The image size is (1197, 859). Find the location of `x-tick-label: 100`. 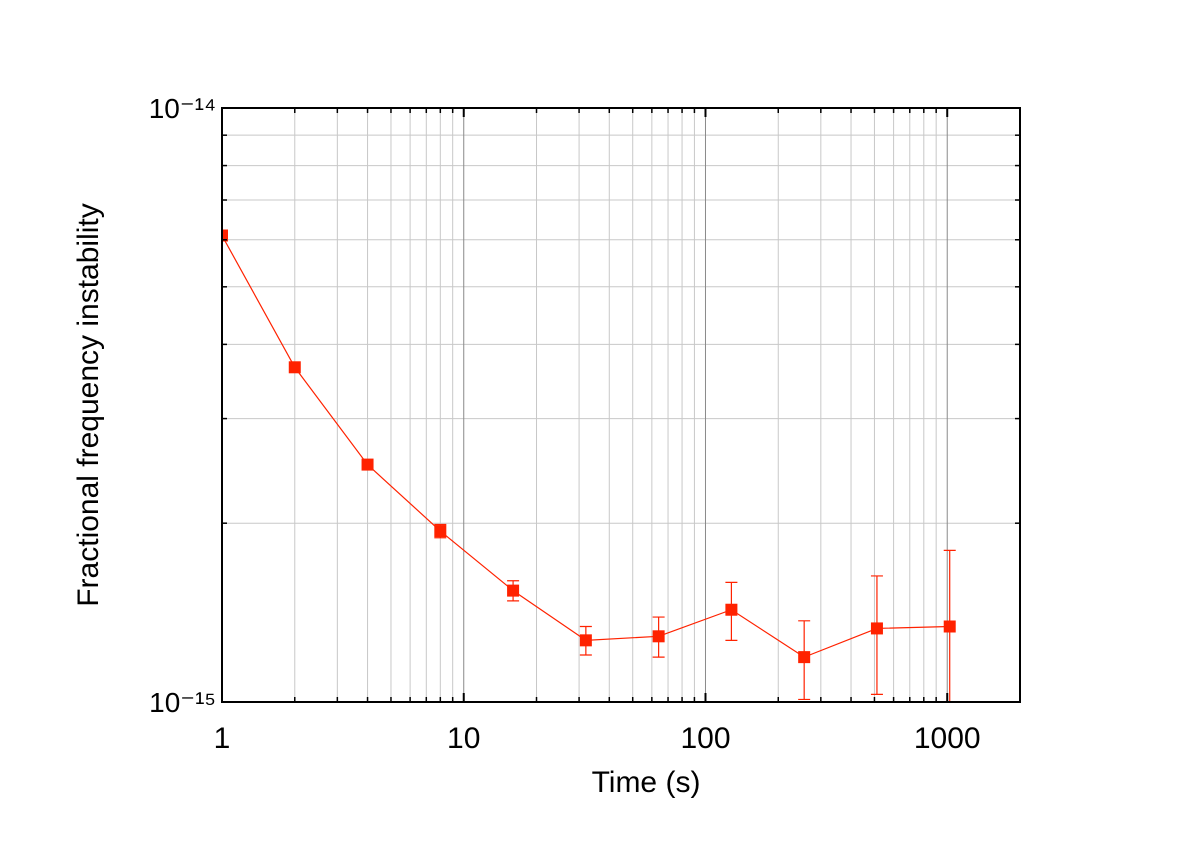

x-tick-label: 100 is located at coordinates (705, 738).